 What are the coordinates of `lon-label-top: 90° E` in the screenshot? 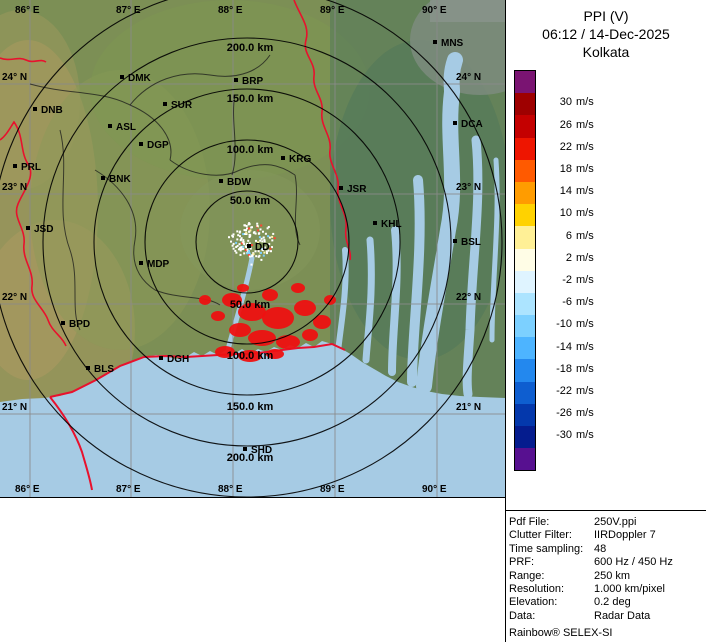 It's located at (434, 10).